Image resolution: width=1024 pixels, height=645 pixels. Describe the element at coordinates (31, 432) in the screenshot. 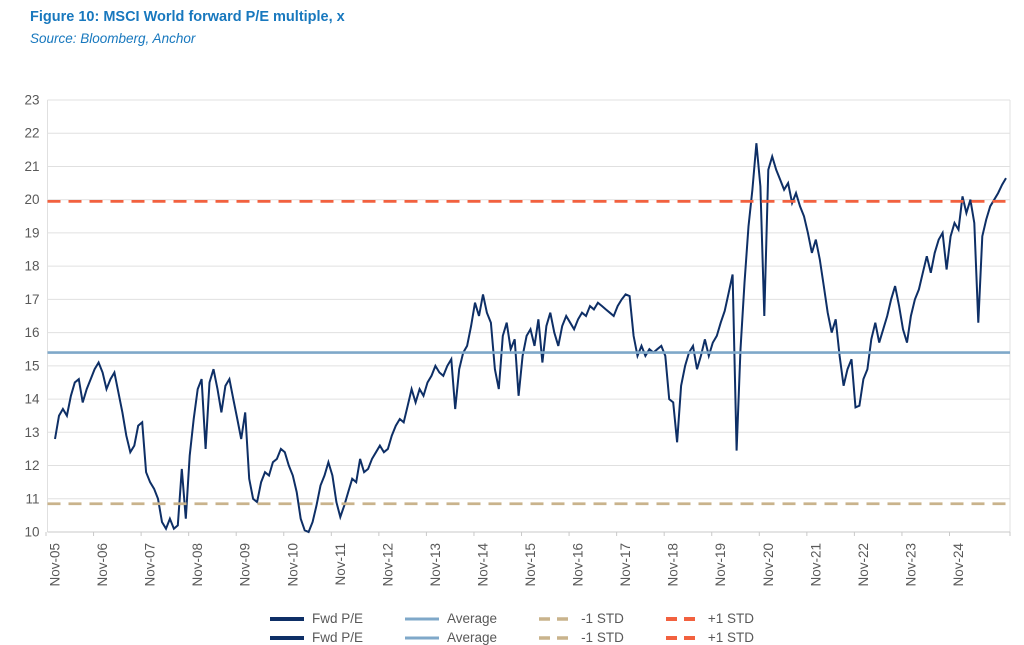

I see `y-tick-label: 13` at that location.